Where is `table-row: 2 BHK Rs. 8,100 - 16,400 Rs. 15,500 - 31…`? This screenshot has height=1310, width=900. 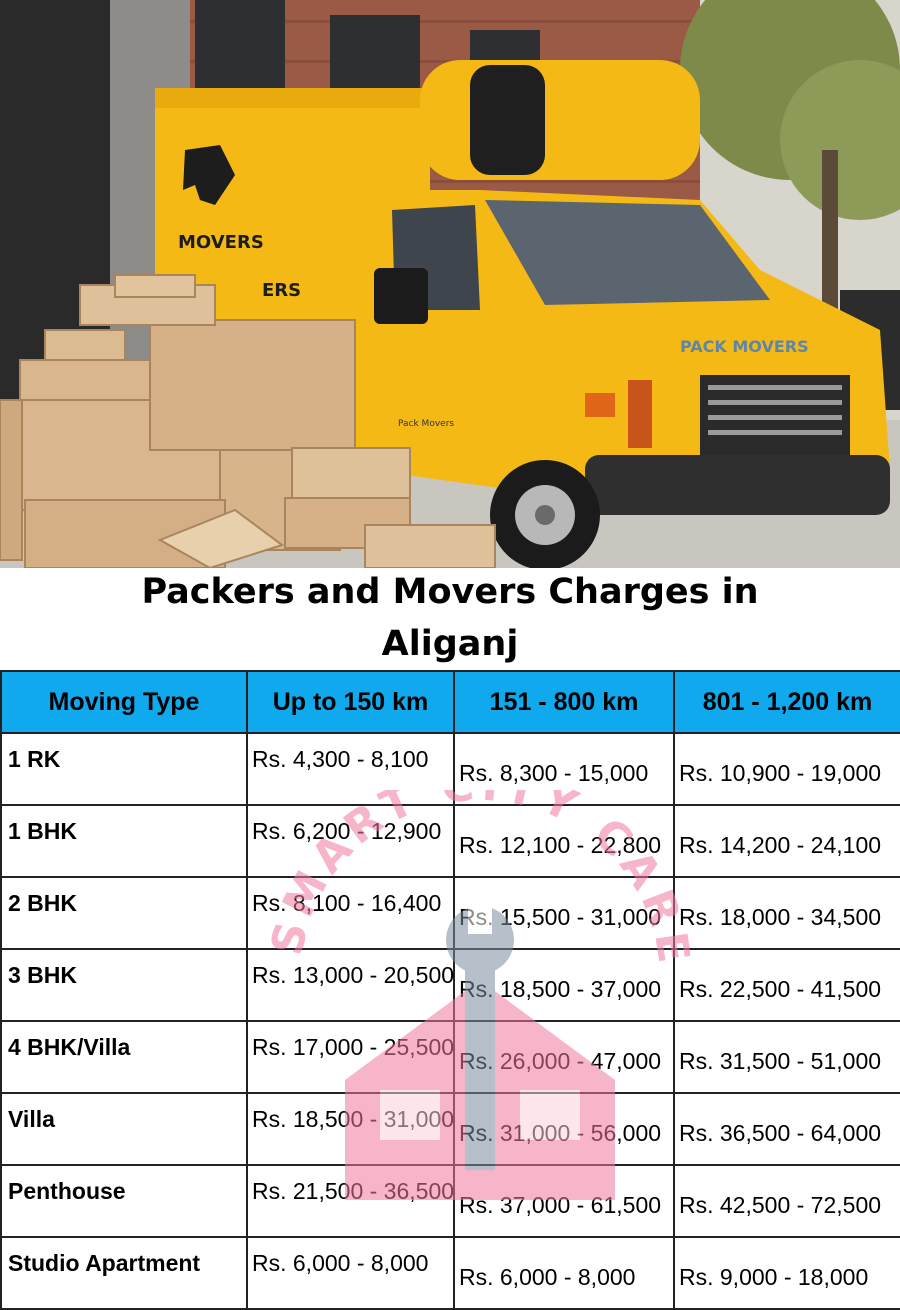 table-row: 2 BHK Rs. 8,100 - 16,400 Rs. 15,500 - 31… is located at coordinates (450, 913).